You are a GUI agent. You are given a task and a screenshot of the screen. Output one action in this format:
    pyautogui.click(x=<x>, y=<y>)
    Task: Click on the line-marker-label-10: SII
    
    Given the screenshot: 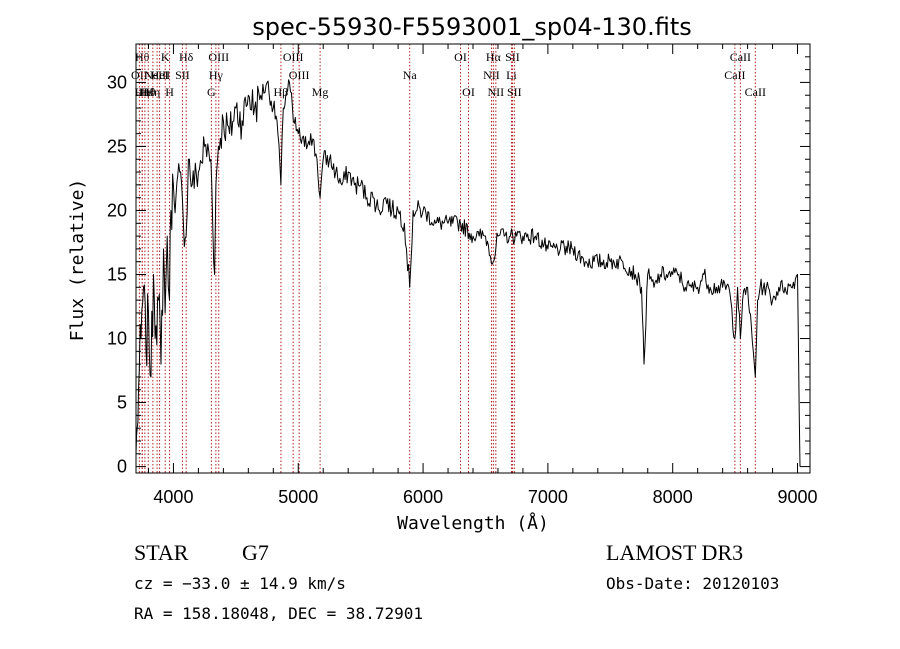 What is the action you would take?
    pyautogui.click(x=182, y=75)
    